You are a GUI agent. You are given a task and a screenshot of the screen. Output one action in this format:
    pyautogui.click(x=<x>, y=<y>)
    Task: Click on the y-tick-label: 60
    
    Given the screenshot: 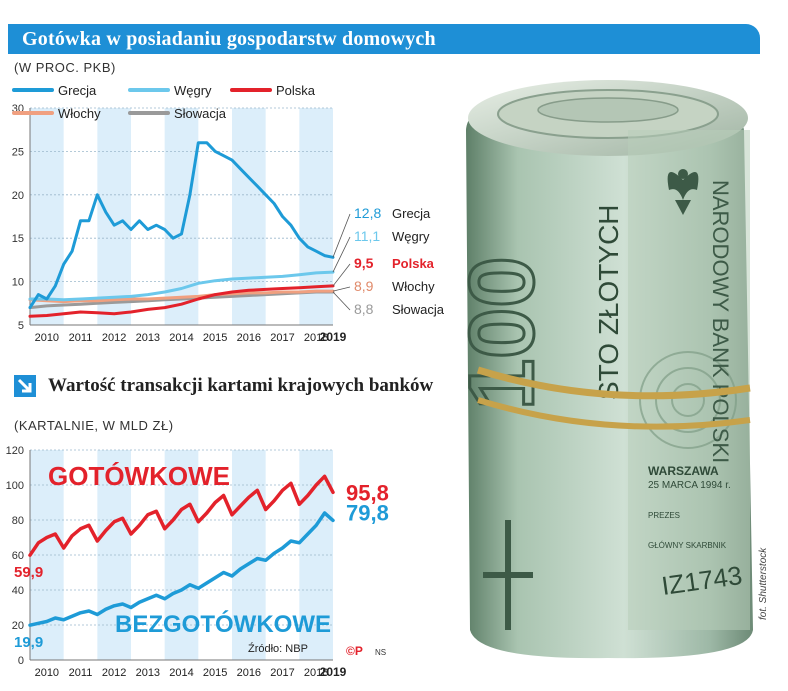 What is the action you would take?
    pyautogui.click(x=18, y=556)
    